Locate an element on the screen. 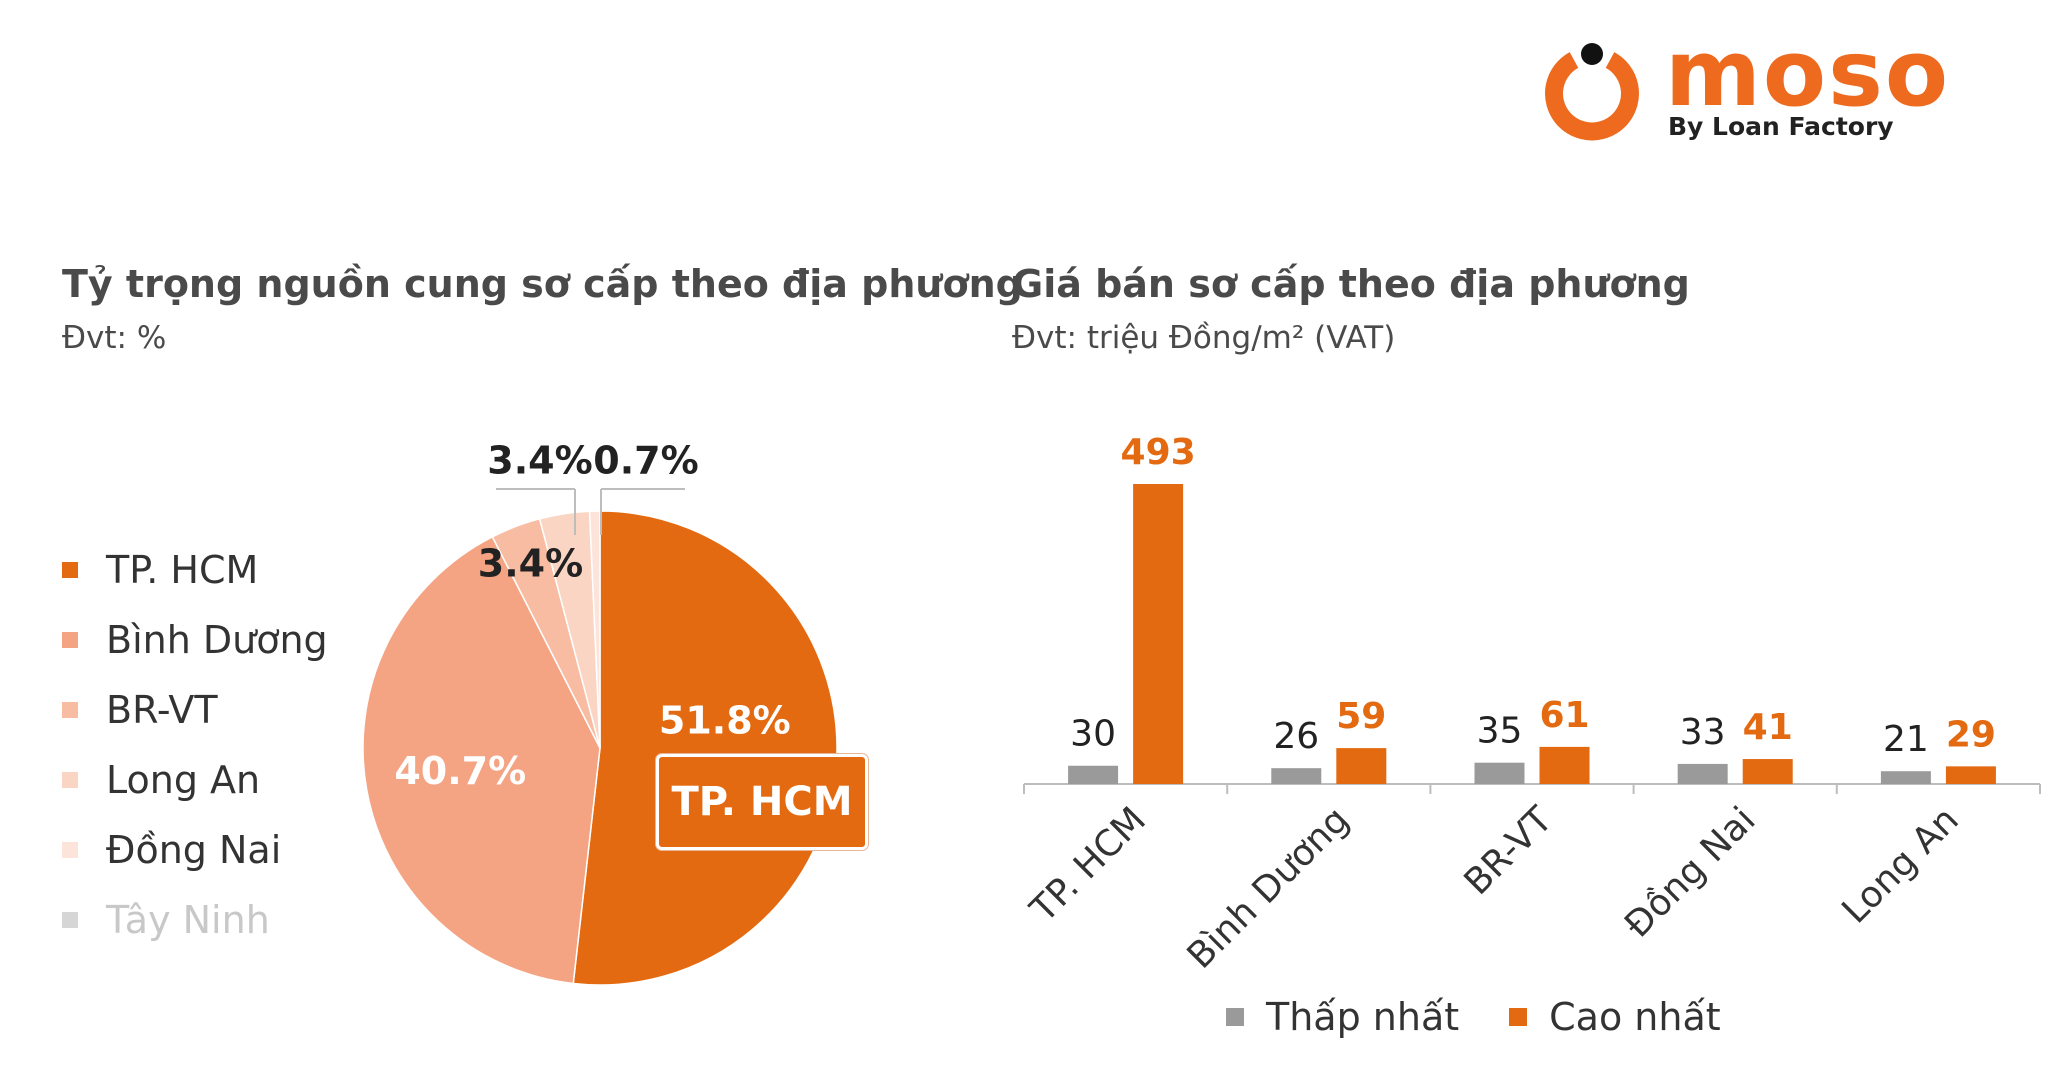 Image resolution: width=2048 pixels, height=1085 pixels. bar-legend-item-cao-nhat: Cao nhất is located at coordinates (1615, 1017).